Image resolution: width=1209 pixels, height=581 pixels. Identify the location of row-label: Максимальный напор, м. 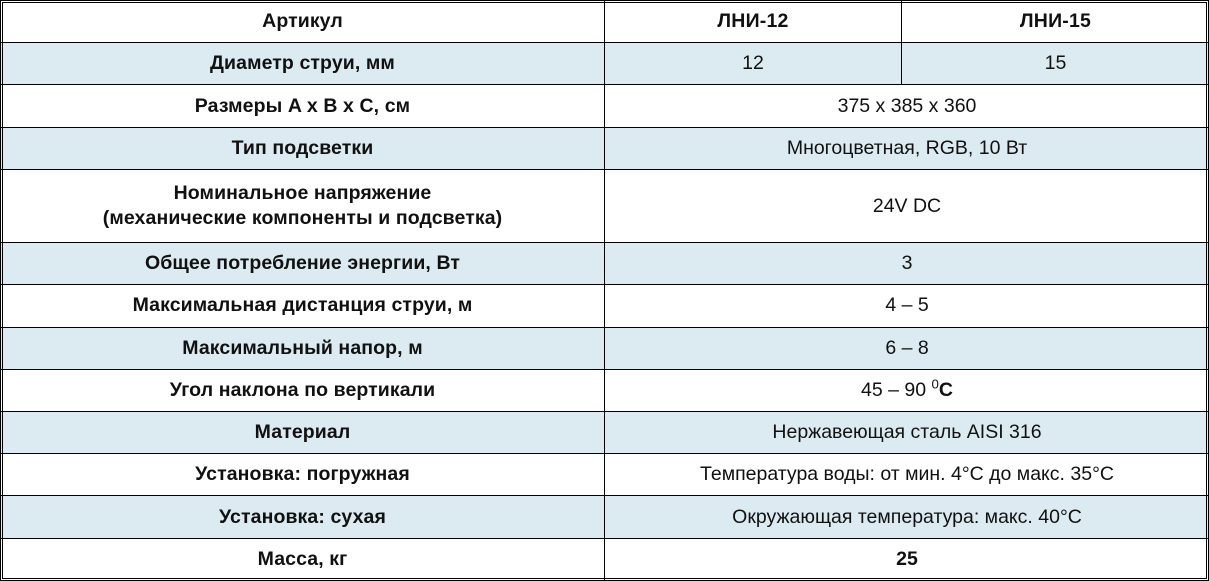
(302, 348).